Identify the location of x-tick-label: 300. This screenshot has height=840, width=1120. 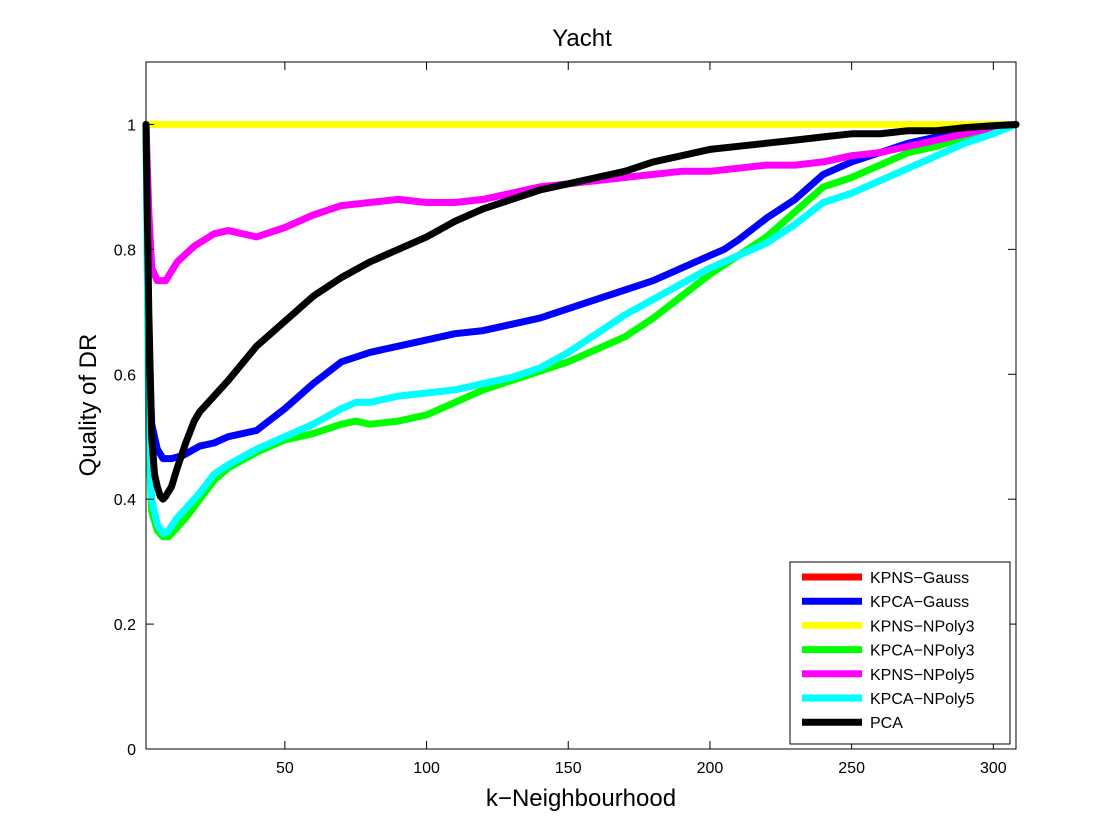
(993, 768).